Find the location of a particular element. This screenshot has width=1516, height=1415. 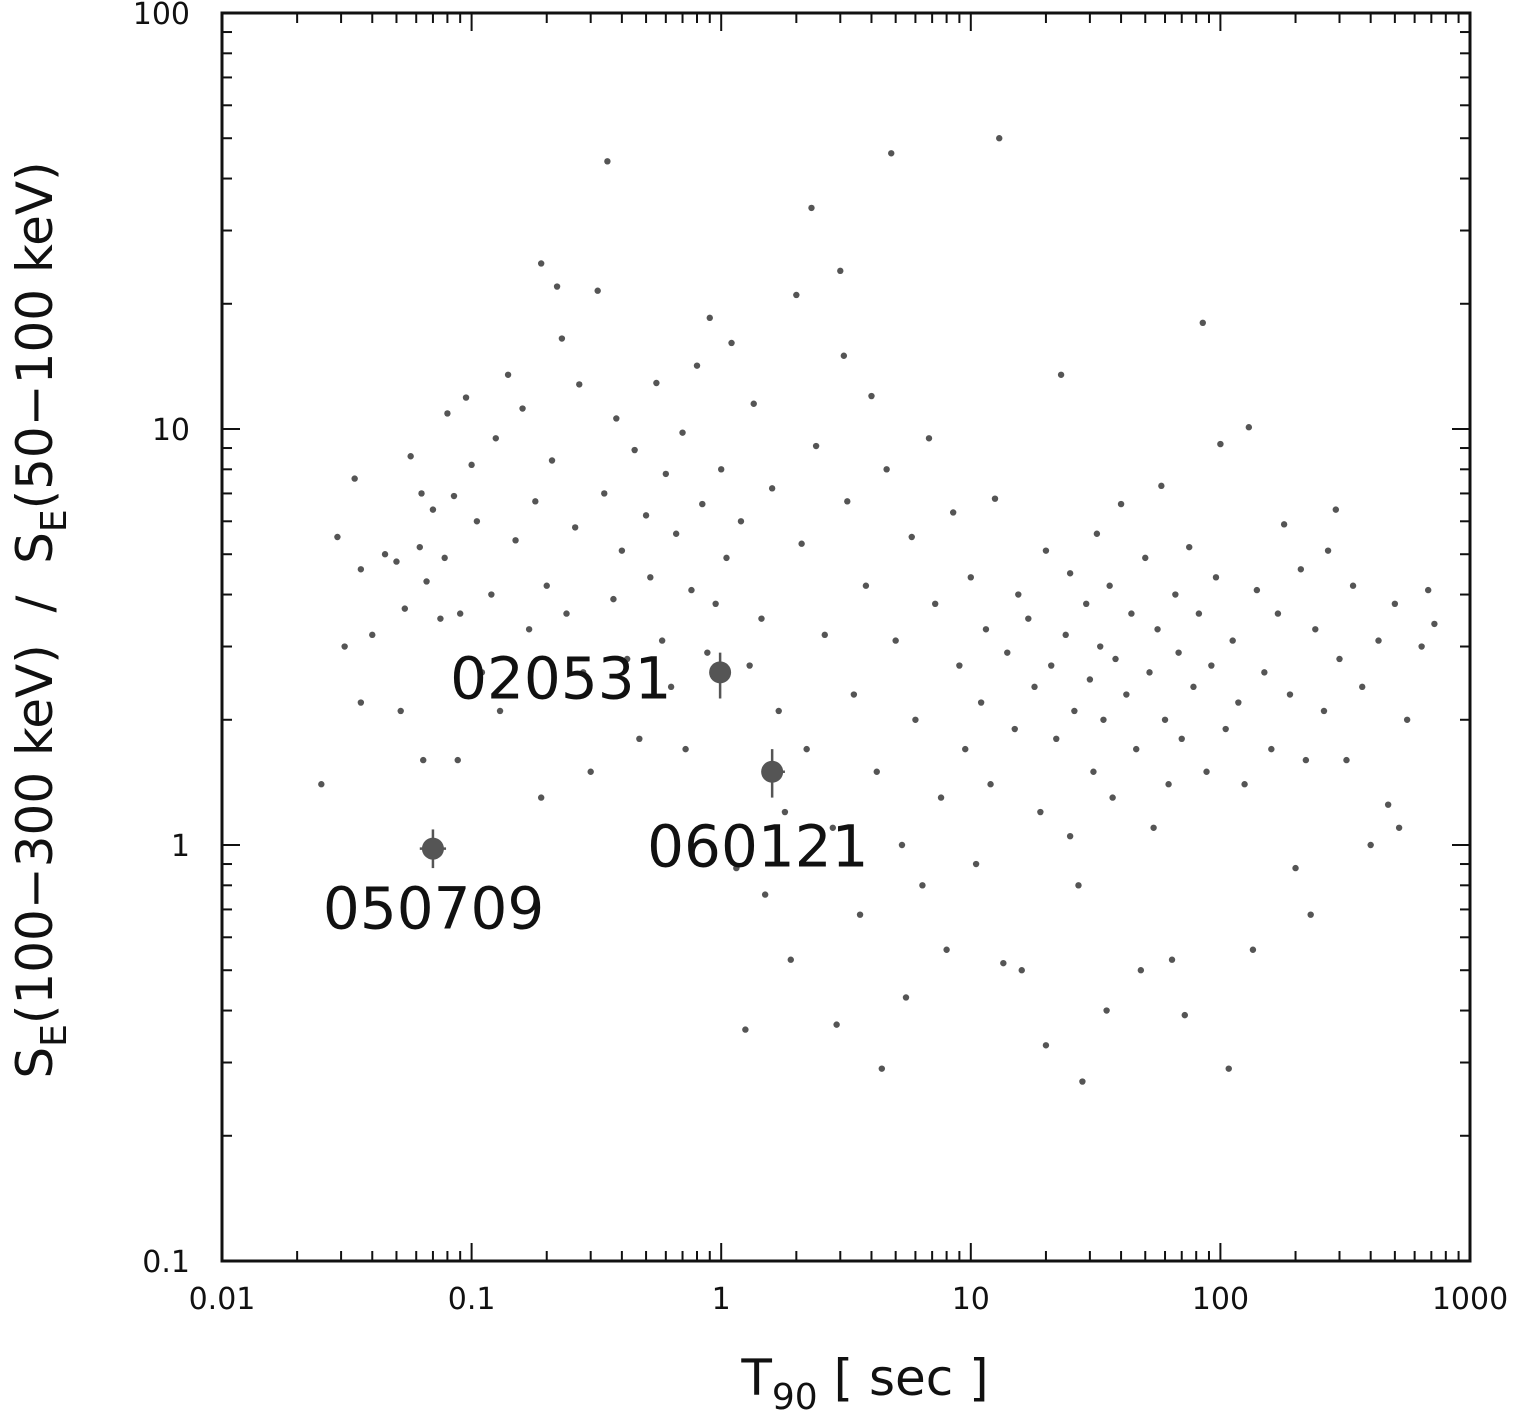

x-tick-label: 1000 is located at coordinates (1470, 1299).